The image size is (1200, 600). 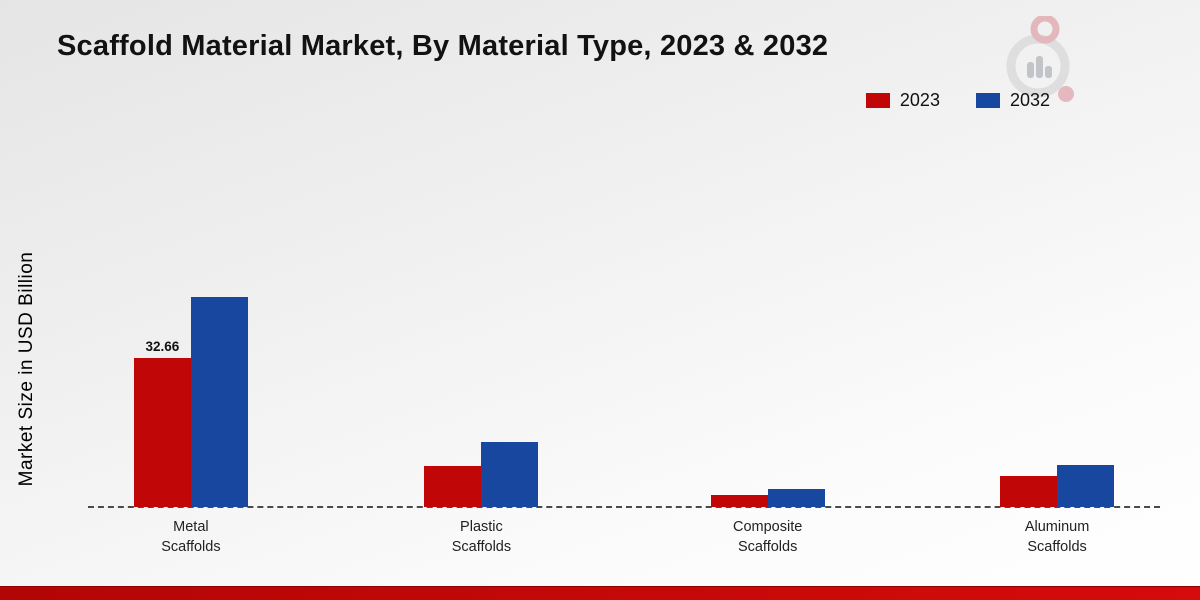 I want to click on x-axis-baseline, so click(x=624, y=507).